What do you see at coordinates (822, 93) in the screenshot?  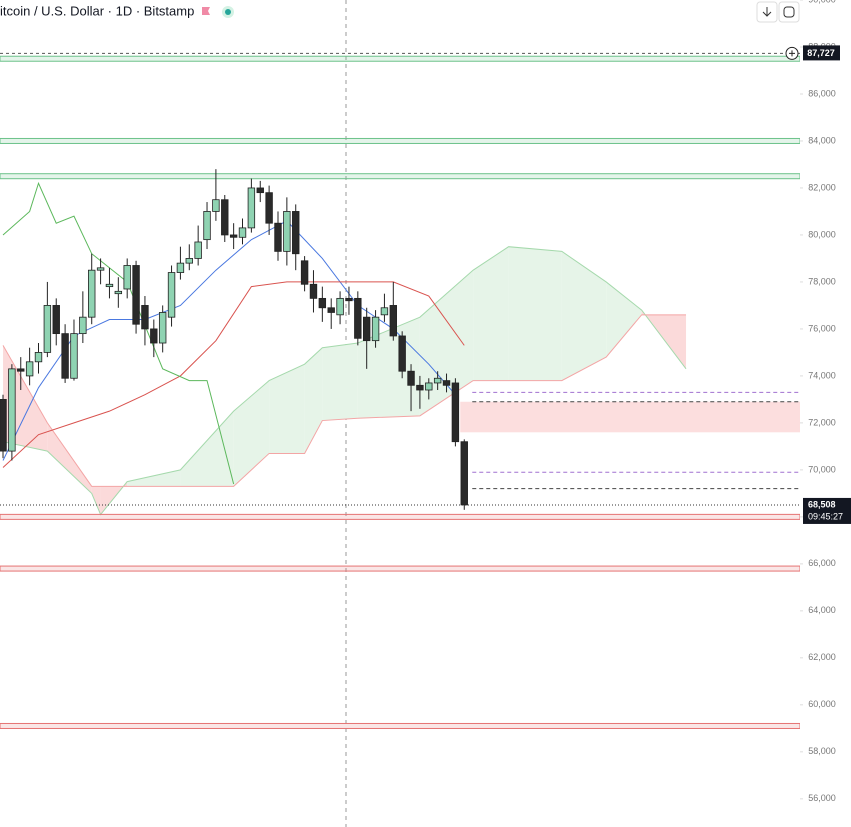 I see `y-tick-label: 86,000` at bounding box center [822, 93].